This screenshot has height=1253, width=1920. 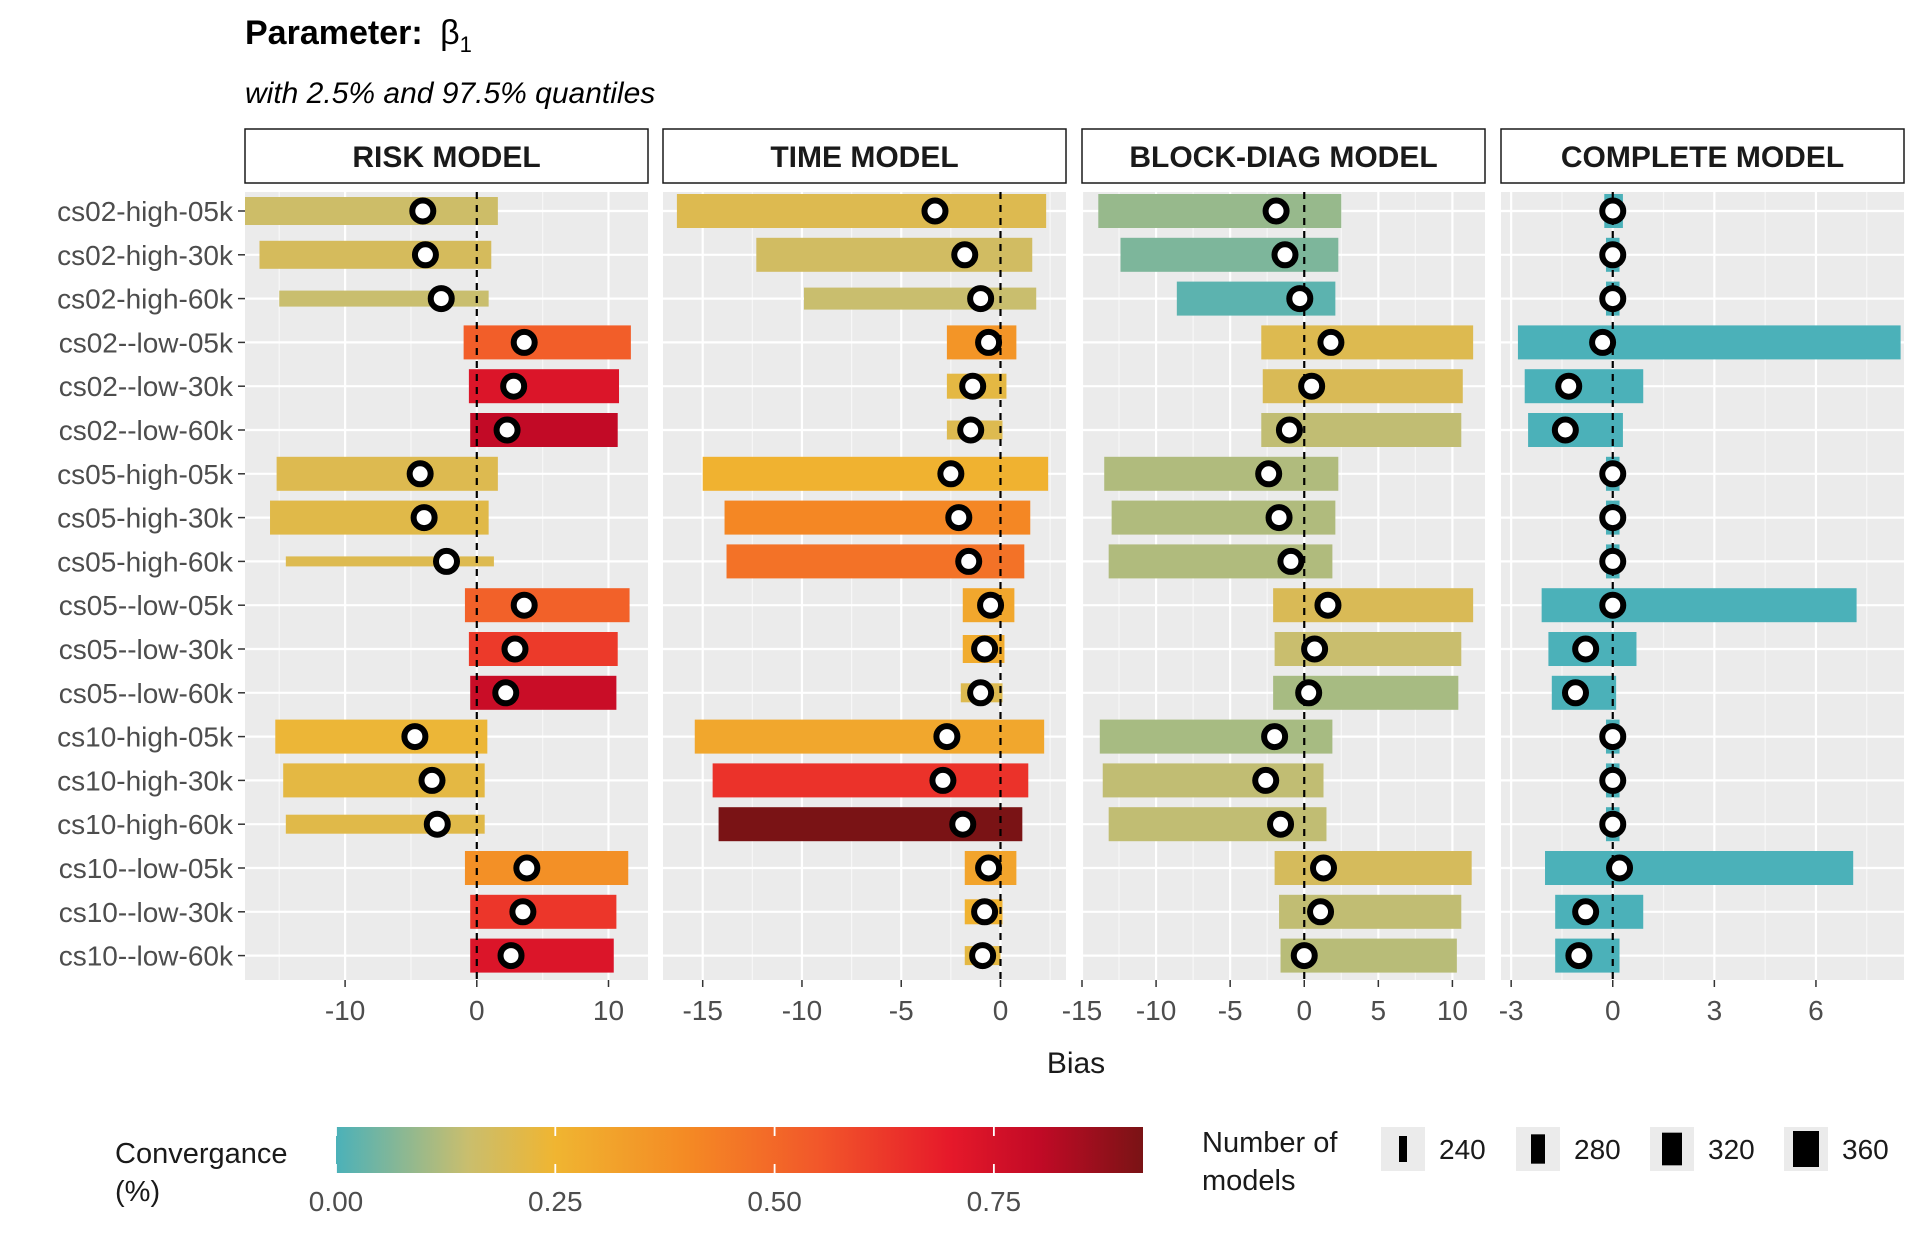 I want to click on size-legend-label: 360, so click(x=1865, y=1149).